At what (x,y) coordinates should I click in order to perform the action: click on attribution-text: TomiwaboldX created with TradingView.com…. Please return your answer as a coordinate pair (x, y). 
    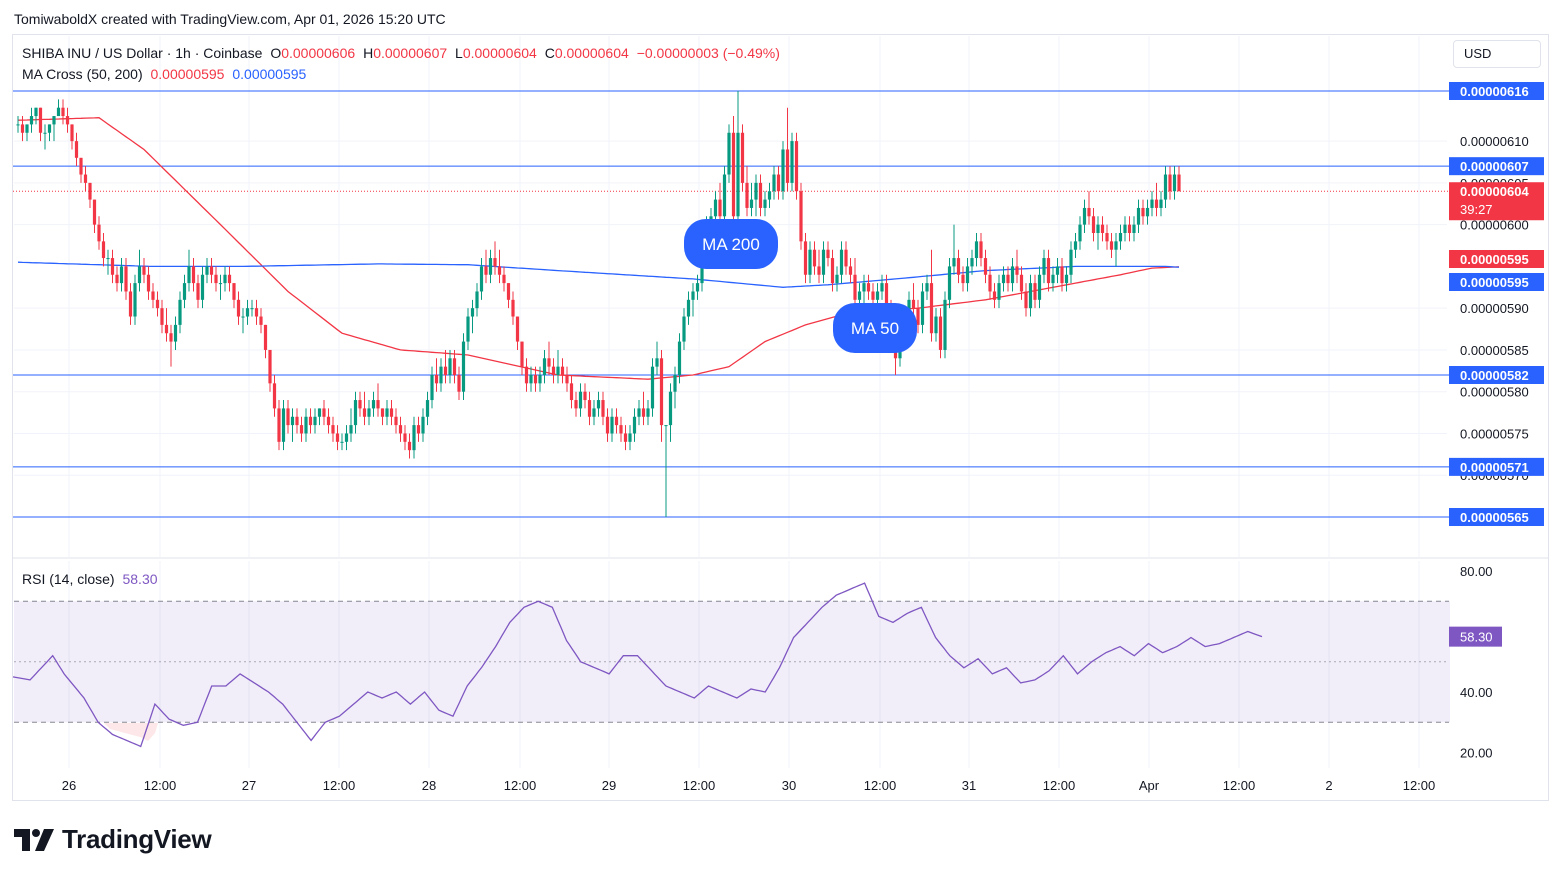
    Looking at the image, I should click on (230, 19).